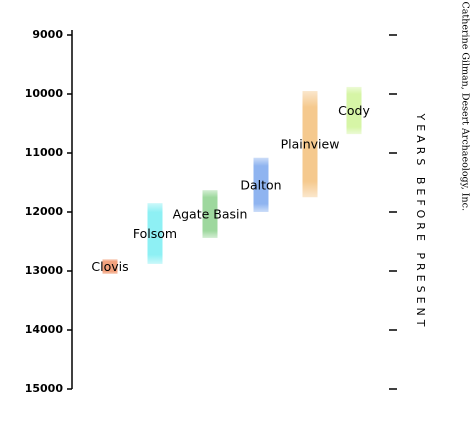 The width and height of the screenshot is (474, 425). I want to click on category-label: Clovis, so click(109, 266).